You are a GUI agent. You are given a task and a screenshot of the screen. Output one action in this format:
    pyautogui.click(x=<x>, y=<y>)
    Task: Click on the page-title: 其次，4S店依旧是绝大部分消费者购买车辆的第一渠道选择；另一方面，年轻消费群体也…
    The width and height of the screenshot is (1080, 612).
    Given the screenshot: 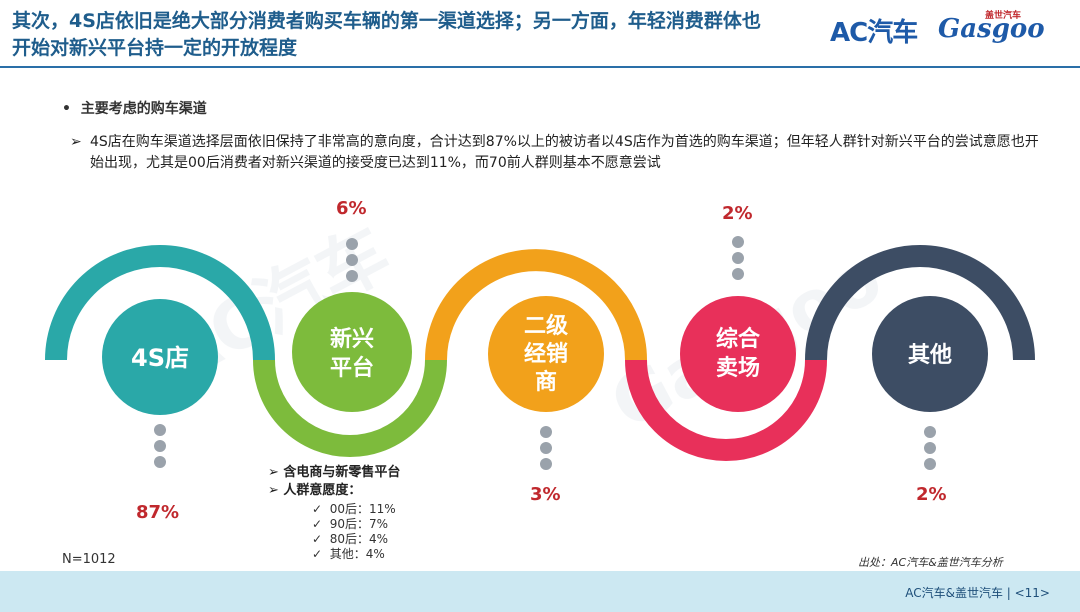 What is the action you would take?
    pyautogui.click(x=386, y=34)
    